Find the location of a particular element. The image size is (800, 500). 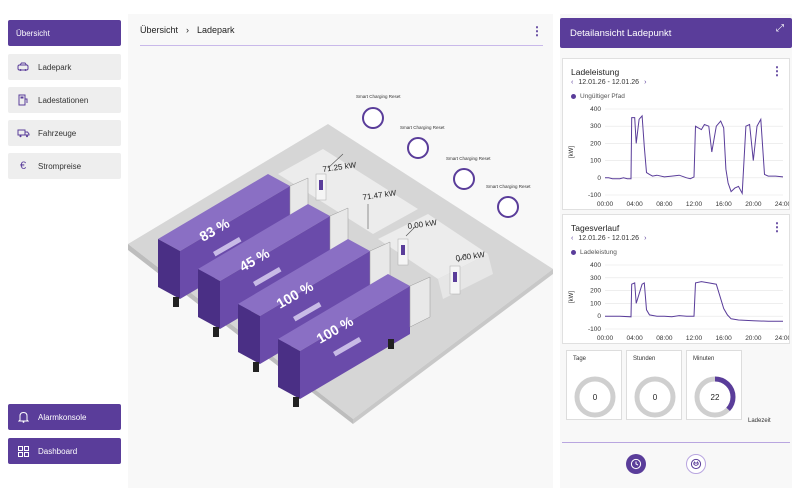

y-axis-label: [kW] is located at coordinates (572, 152).